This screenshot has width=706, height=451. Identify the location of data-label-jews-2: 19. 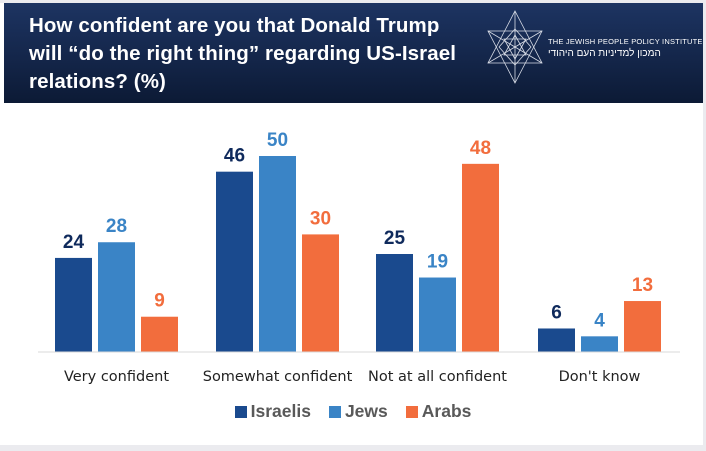
(437, 262).